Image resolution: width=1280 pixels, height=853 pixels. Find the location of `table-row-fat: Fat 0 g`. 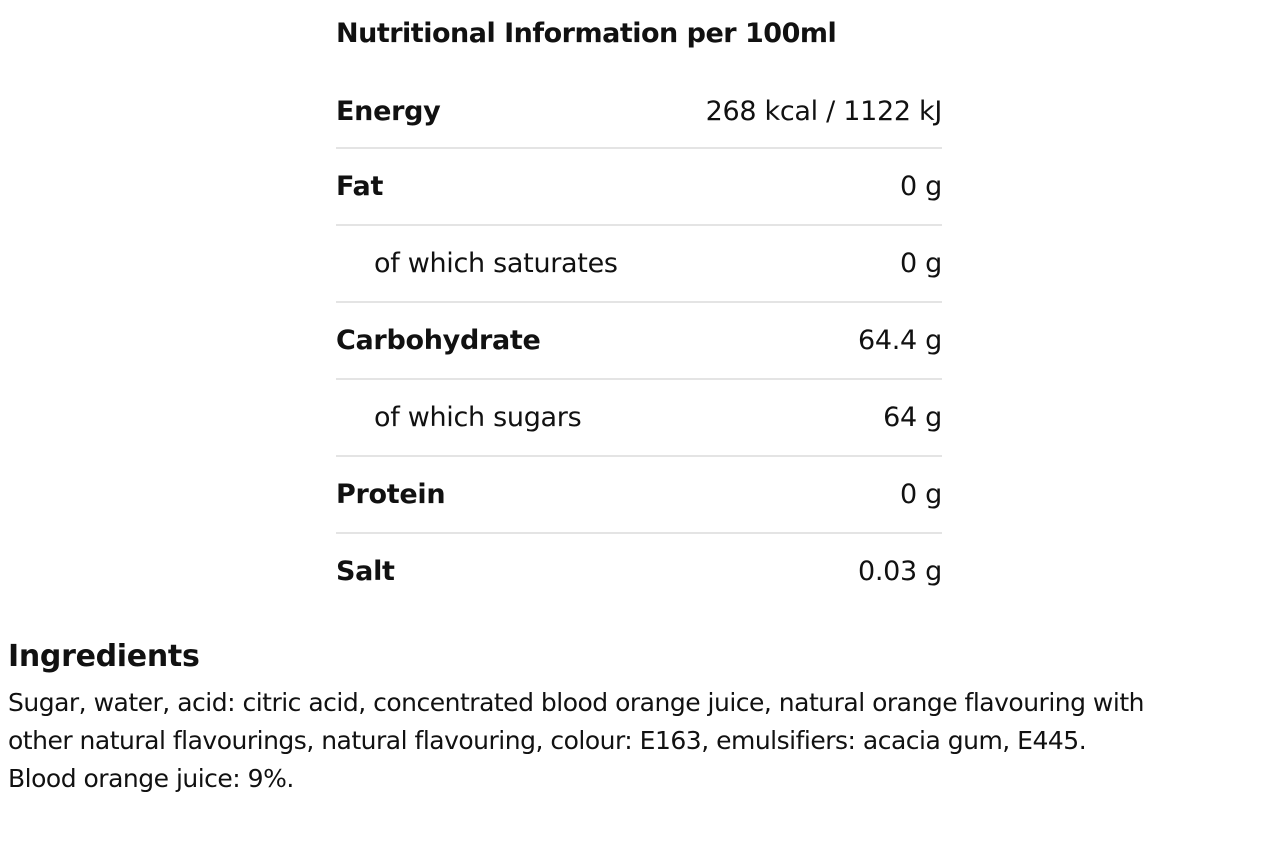

table-row-fat: Fat 0 g is located at coordinates (639, 186).